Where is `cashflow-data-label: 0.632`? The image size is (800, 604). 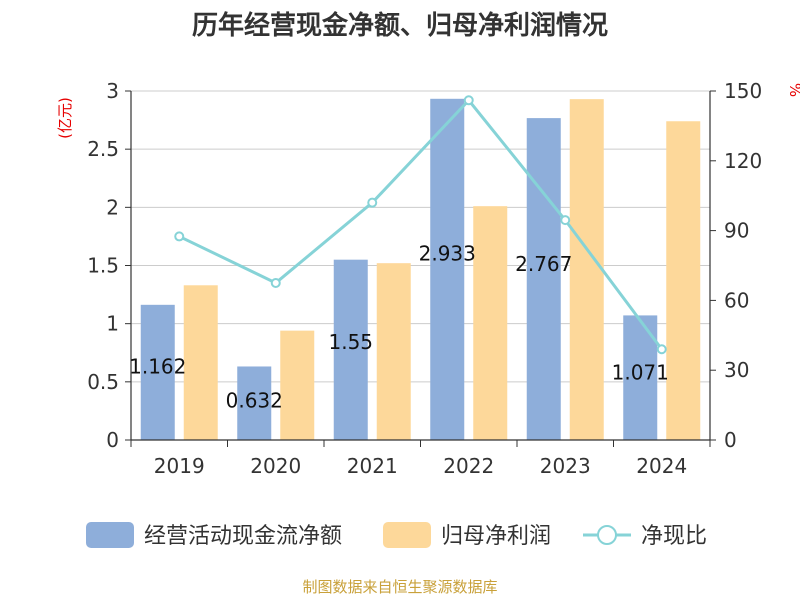 cashflow-data-label: 0.632 is located at coordinates (254, 401).